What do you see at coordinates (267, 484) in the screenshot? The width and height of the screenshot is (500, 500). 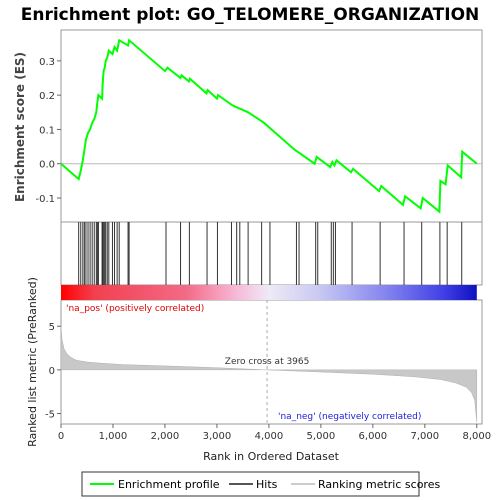 I see `legend-hits-label: Hits` at bounding box center [267, 484].